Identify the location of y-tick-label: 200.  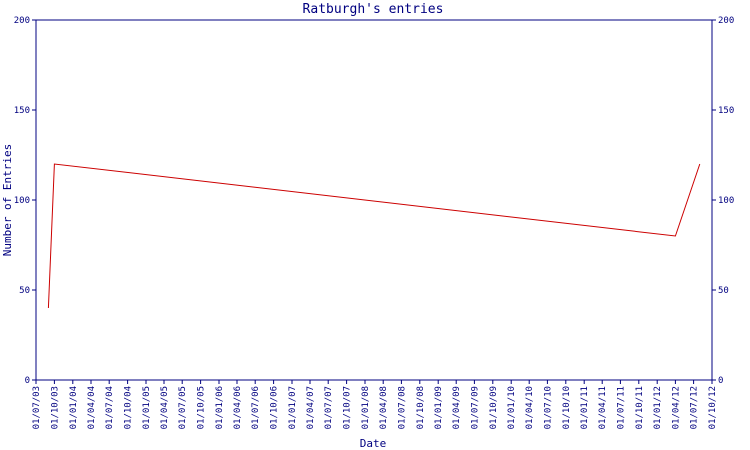
(22, 21).